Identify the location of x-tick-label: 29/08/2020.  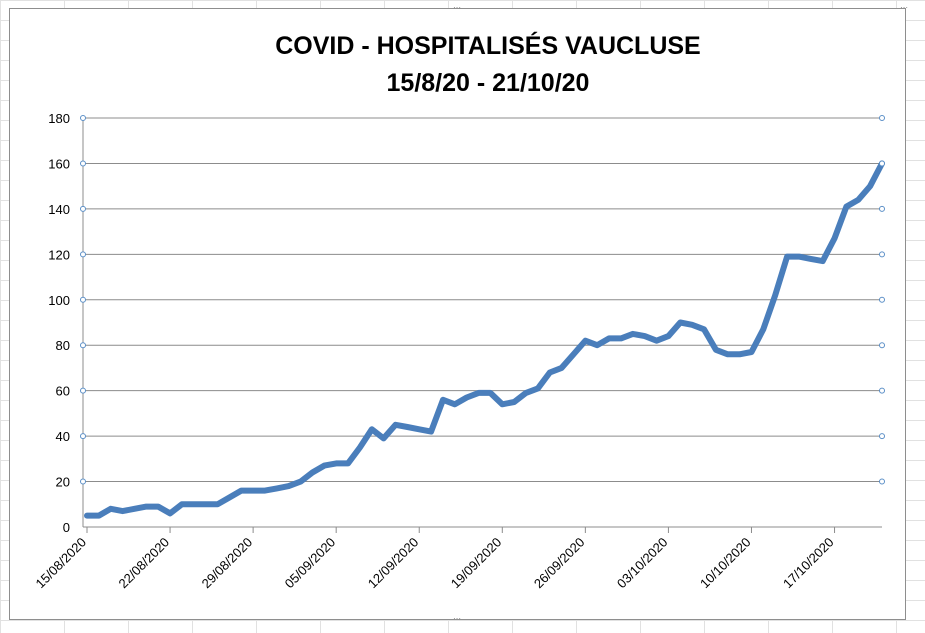
(227, 563).